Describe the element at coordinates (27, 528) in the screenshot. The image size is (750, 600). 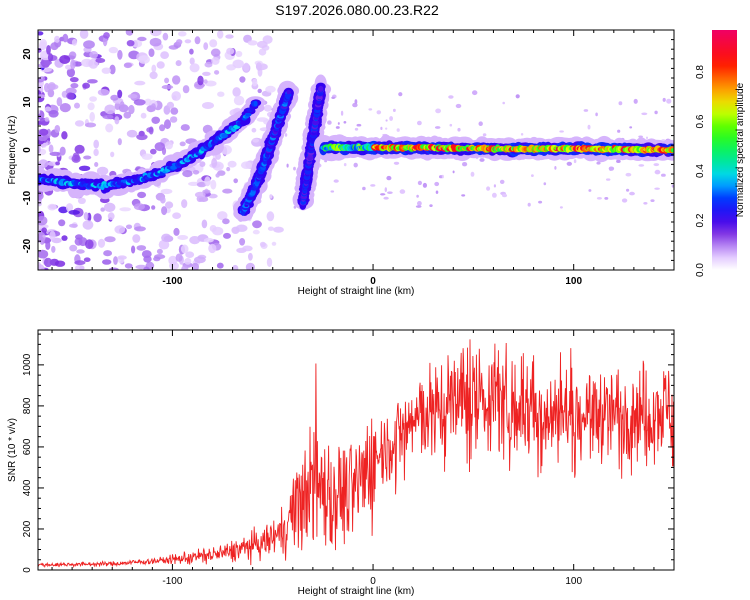
I see `panel2-ytick-label: 200` at that location.